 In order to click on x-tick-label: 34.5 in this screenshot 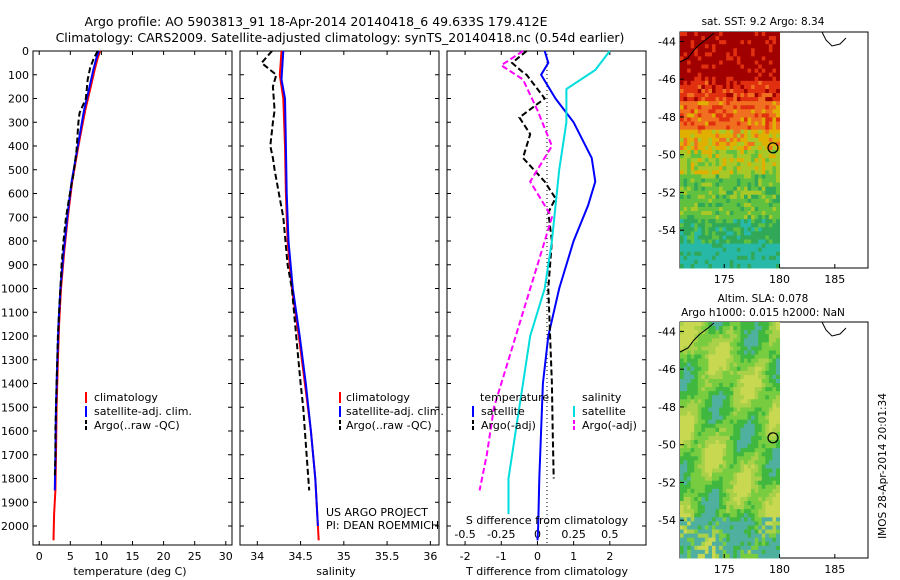, I will do `click(300, 556)`.